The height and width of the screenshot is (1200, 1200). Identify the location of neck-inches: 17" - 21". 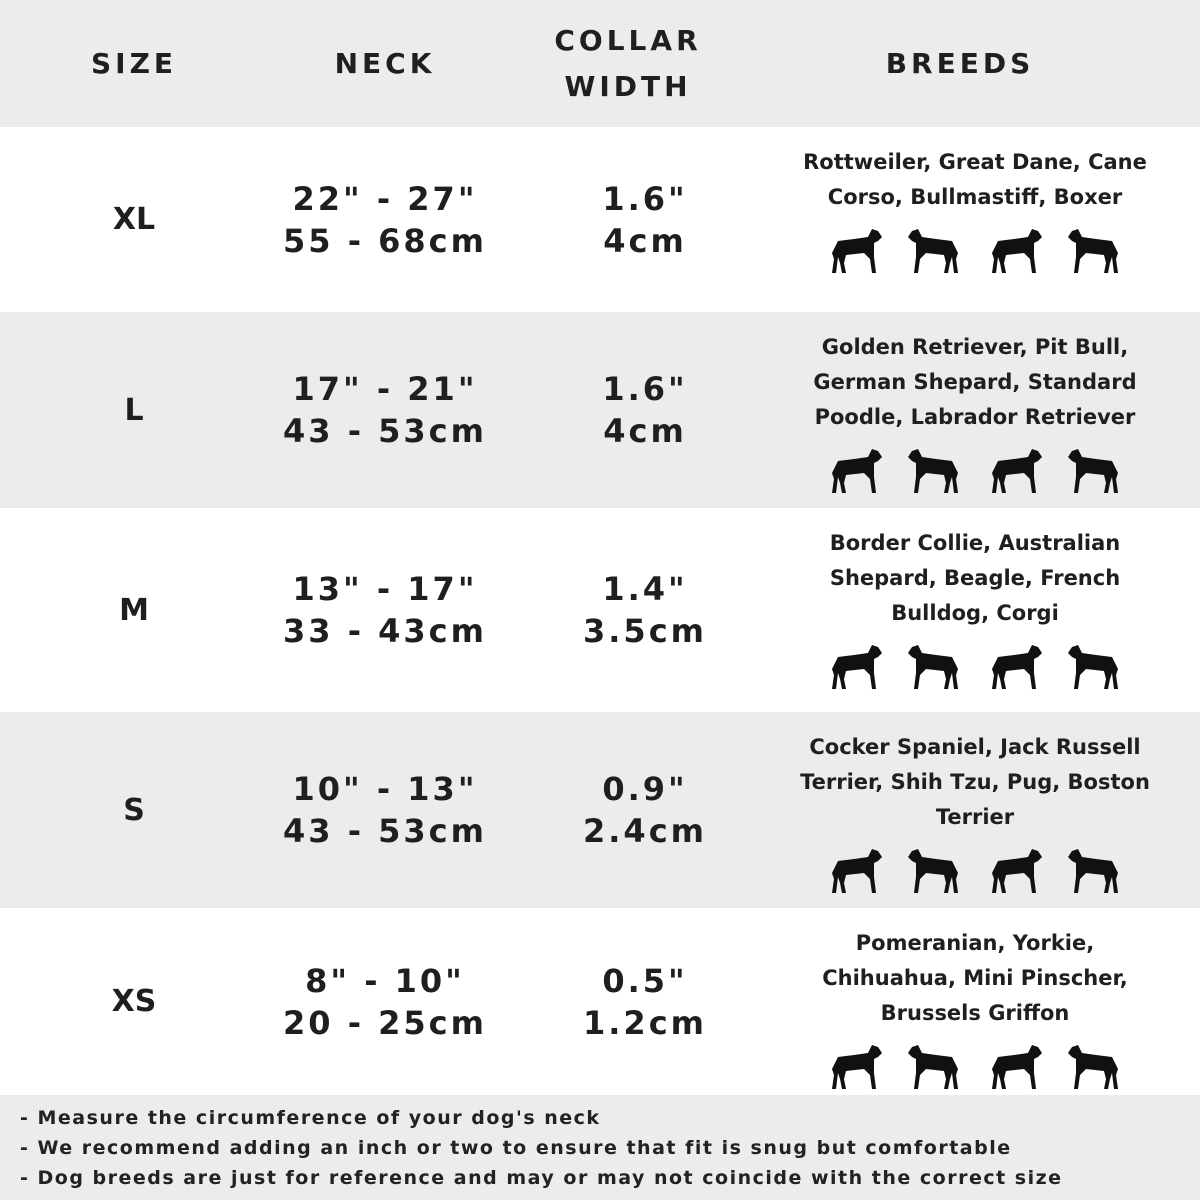
(385, 389).